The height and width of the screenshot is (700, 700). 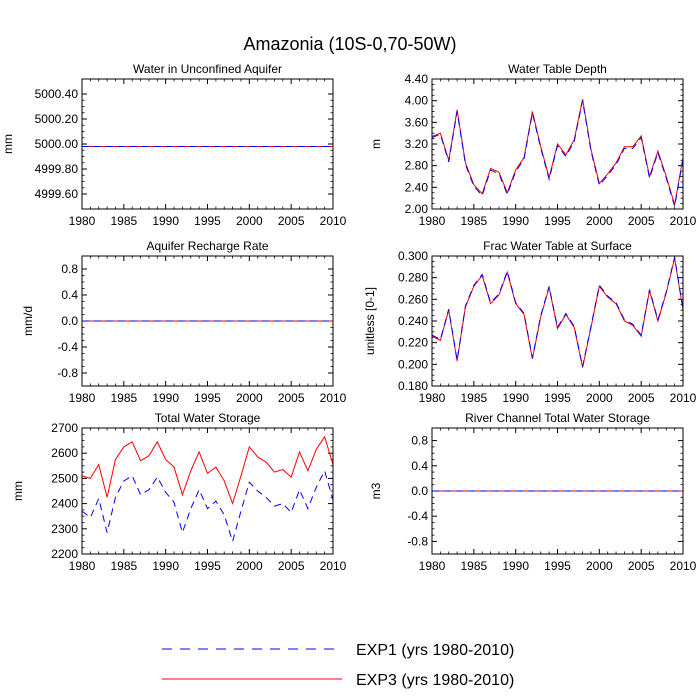 I want to click on panel-title: Water Table Depth, so click(x=557, y=69).